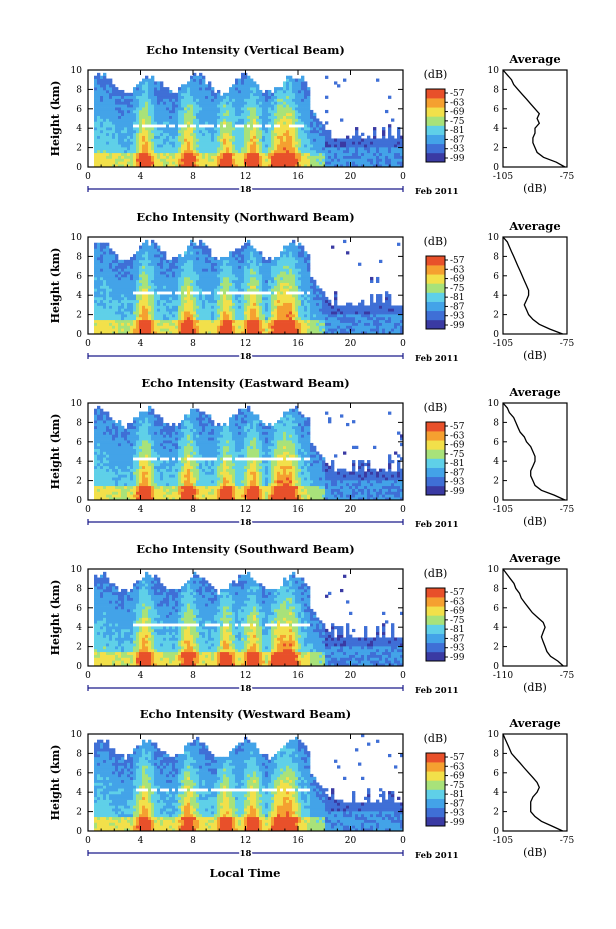 This screenshot has height=929, width=616. Describe the element at coordinates (496, 754) in the screenshot. I see `avg-y-tick-label: 8` at that location.